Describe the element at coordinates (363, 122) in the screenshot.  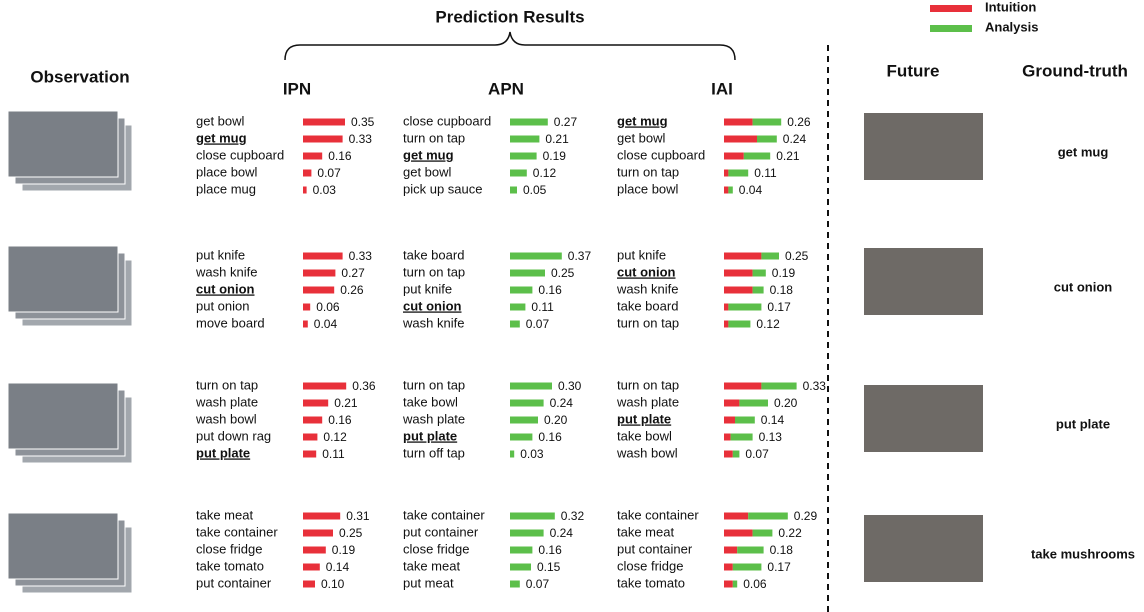
I see `value-label: 0.35` at that location.